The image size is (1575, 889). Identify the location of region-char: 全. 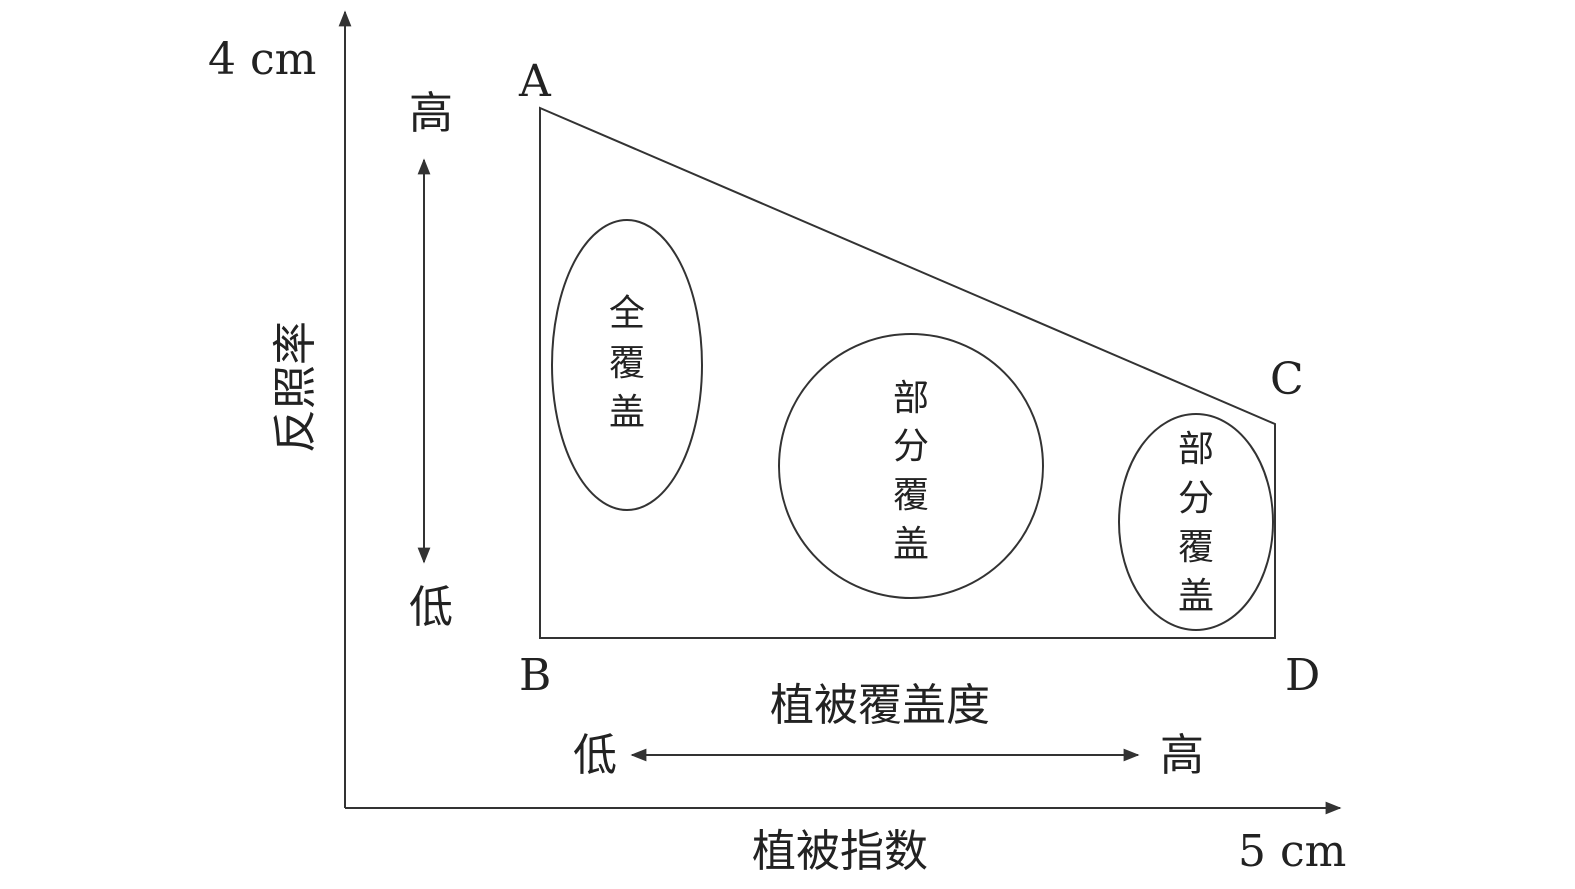
(627, 313).